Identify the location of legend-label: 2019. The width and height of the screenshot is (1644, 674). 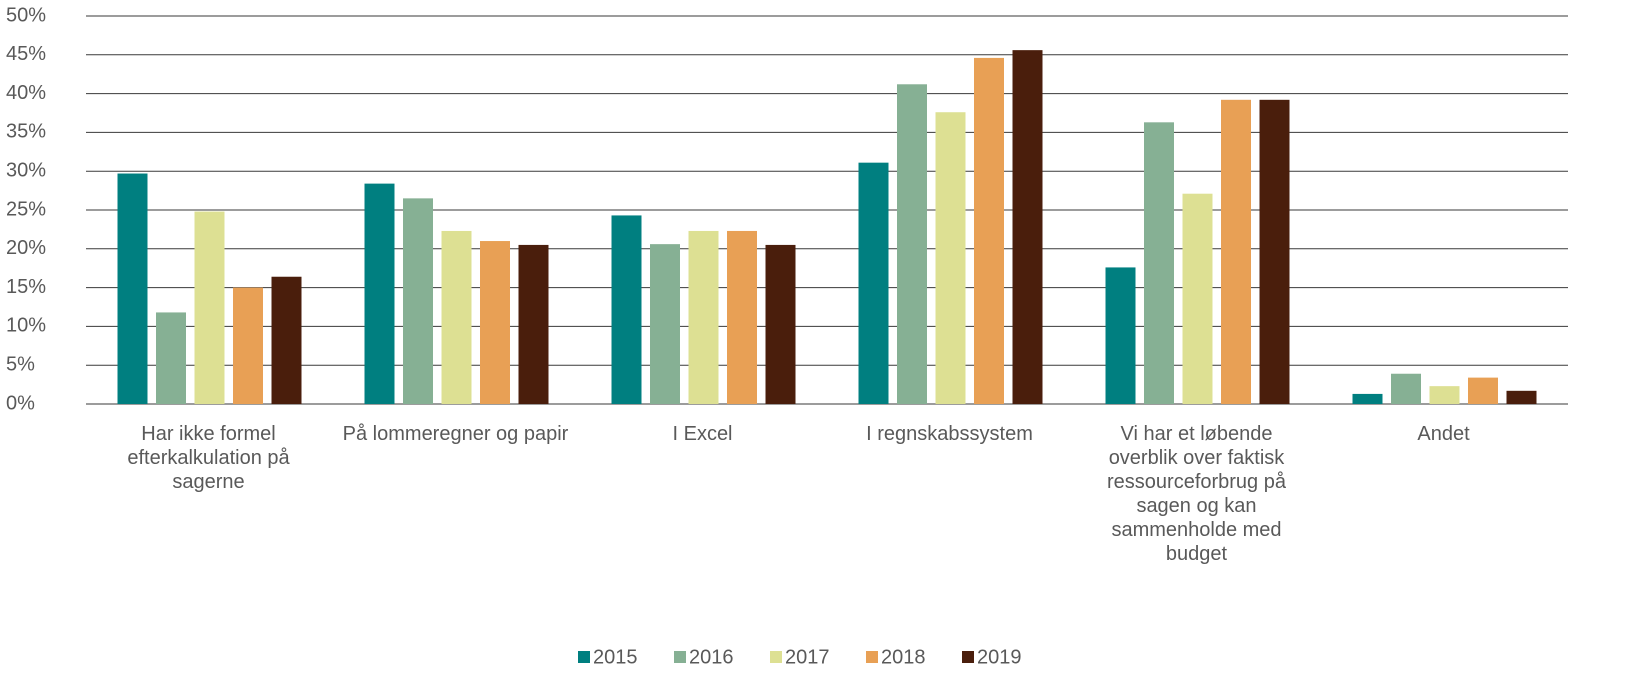
(999, 657).